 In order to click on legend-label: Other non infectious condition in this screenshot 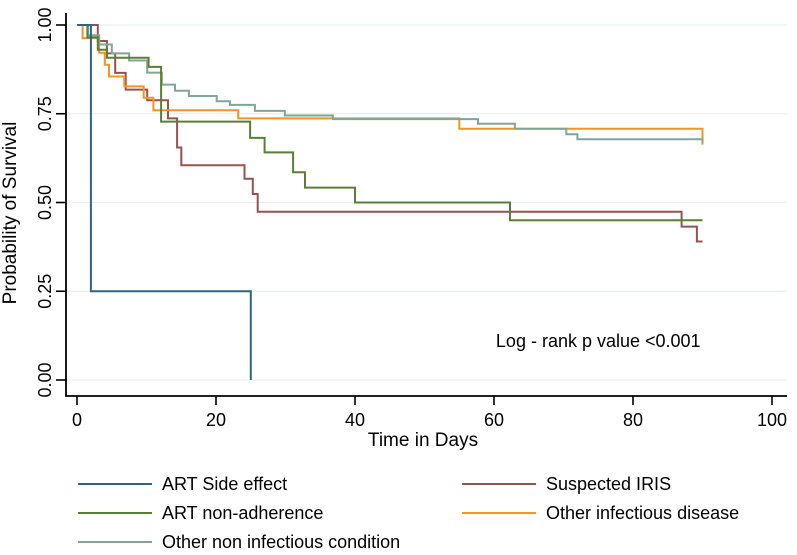, I will do `click(281, 542)`.